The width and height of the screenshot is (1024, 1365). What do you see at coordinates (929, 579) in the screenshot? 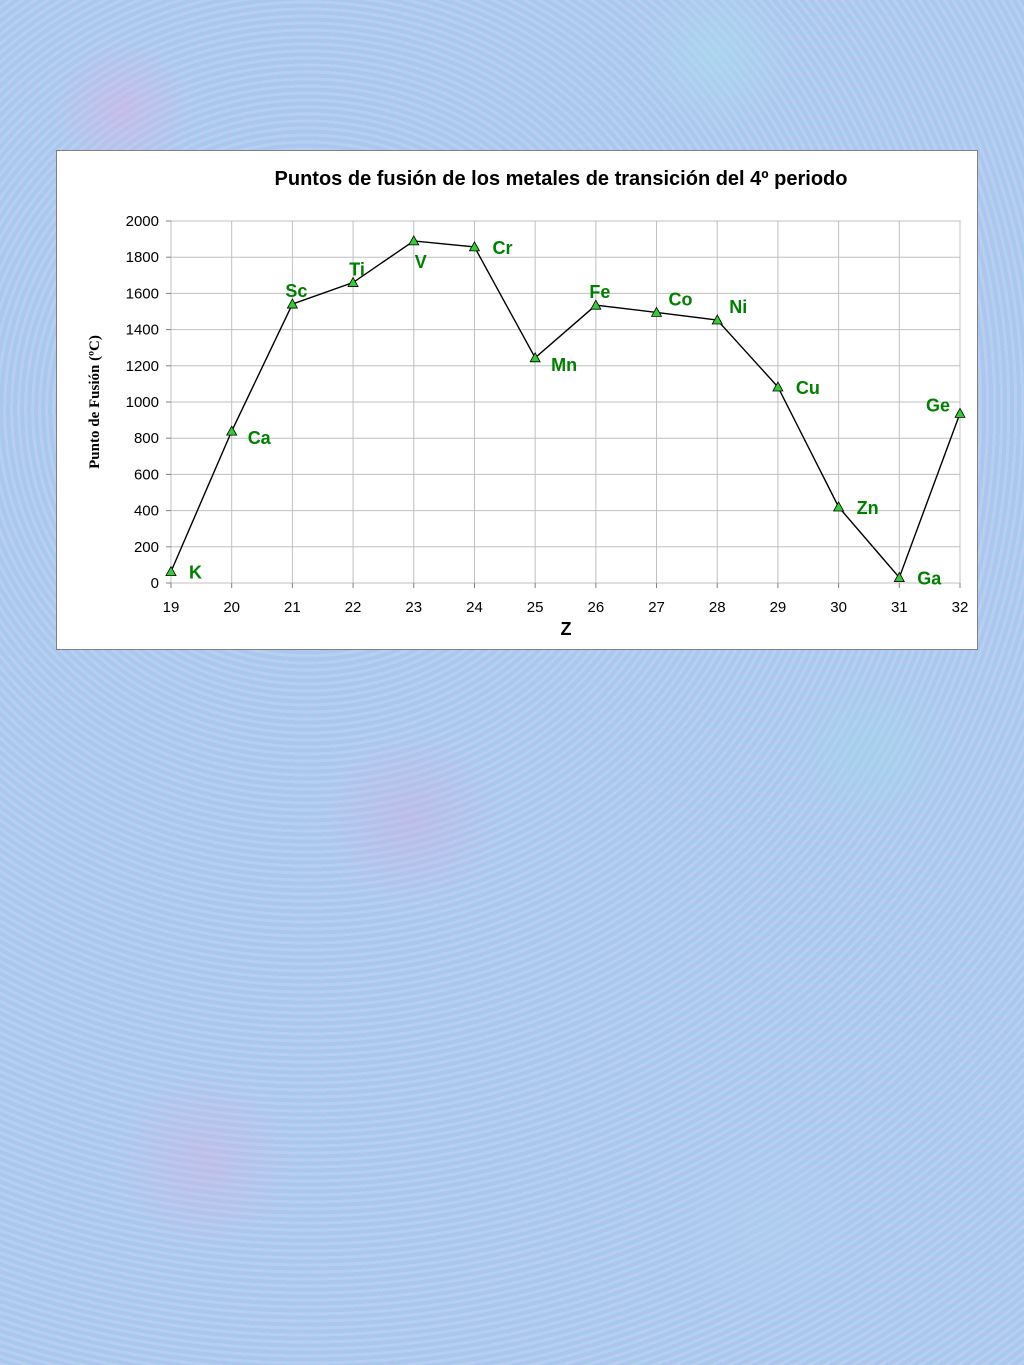
I see `element-label-ga: Ga` at bounding box center [929, 579].